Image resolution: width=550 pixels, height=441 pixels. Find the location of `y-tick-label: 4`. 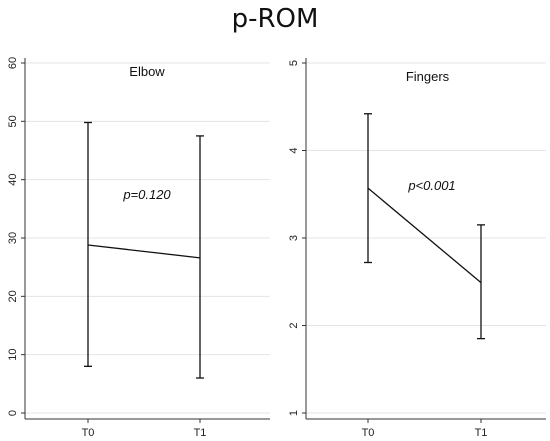

y-tick-label: 4 is located at coordinates (294, 150).